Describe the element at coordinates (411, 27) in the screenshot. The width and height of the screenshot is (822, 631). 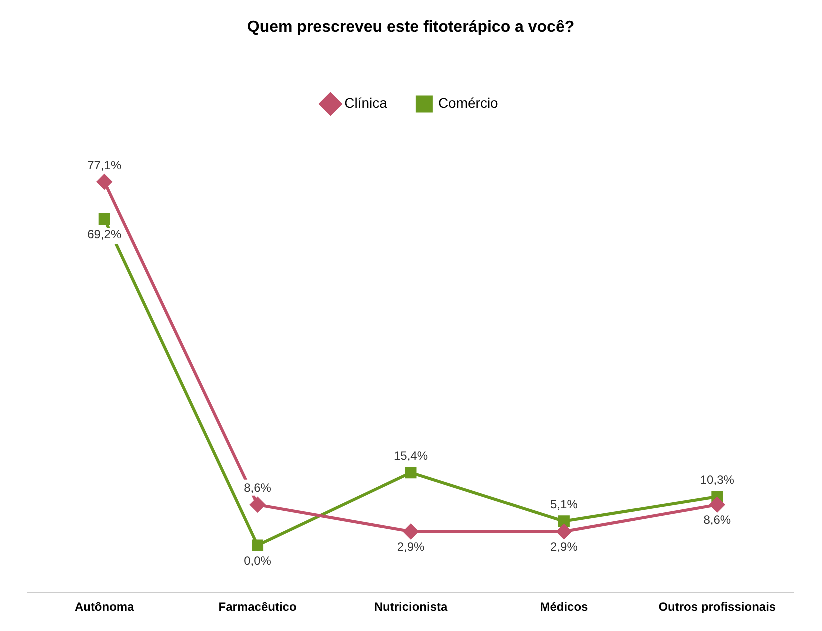
I see `chart-title: Quem prescreveu este fitoterápico a você?` at that location.